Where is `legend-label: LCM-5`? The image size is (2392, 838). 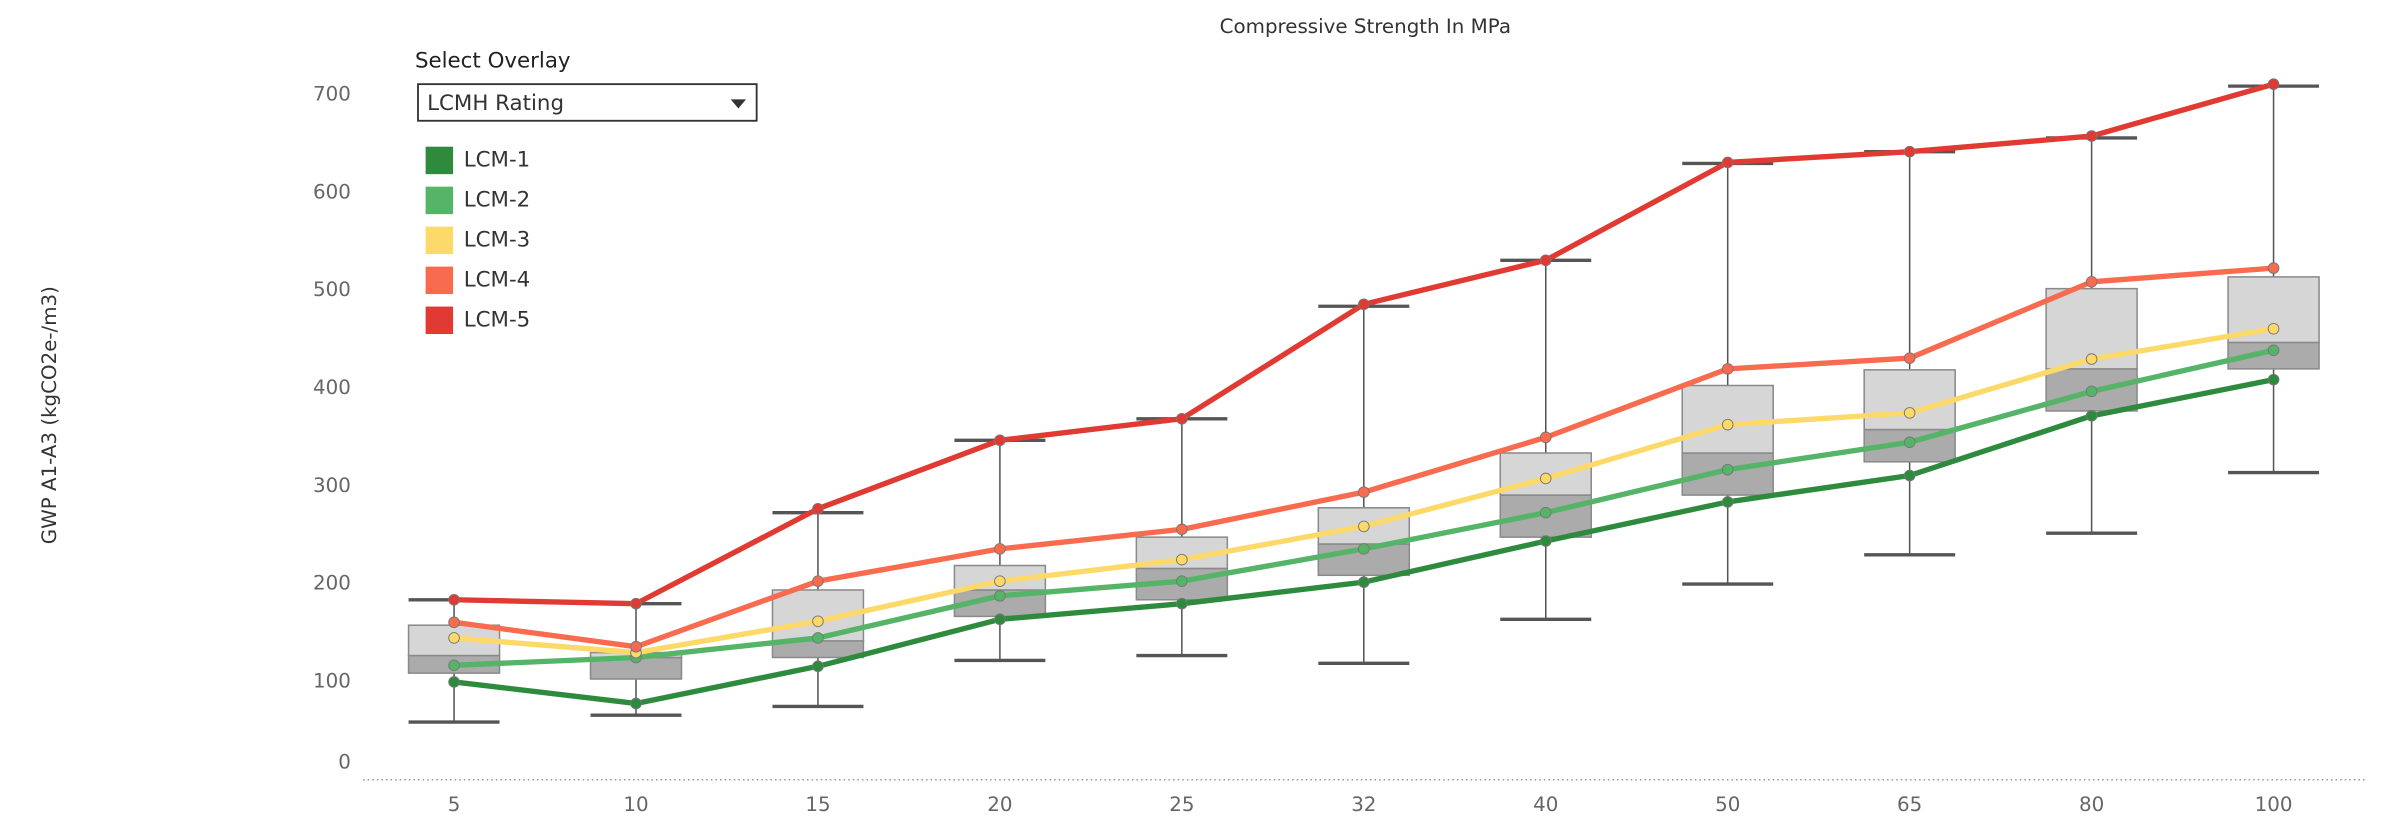
legend-label: LCM-5 is located at coordinates (497, 319).